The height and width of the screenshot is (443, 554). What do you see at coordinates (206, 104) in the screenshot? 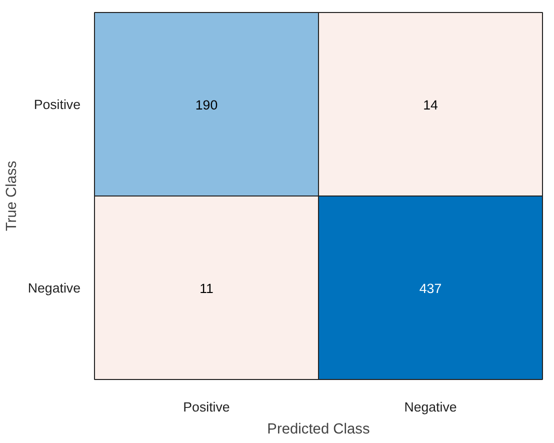
I see `data-label: 190` at bounding box center [206, 104].